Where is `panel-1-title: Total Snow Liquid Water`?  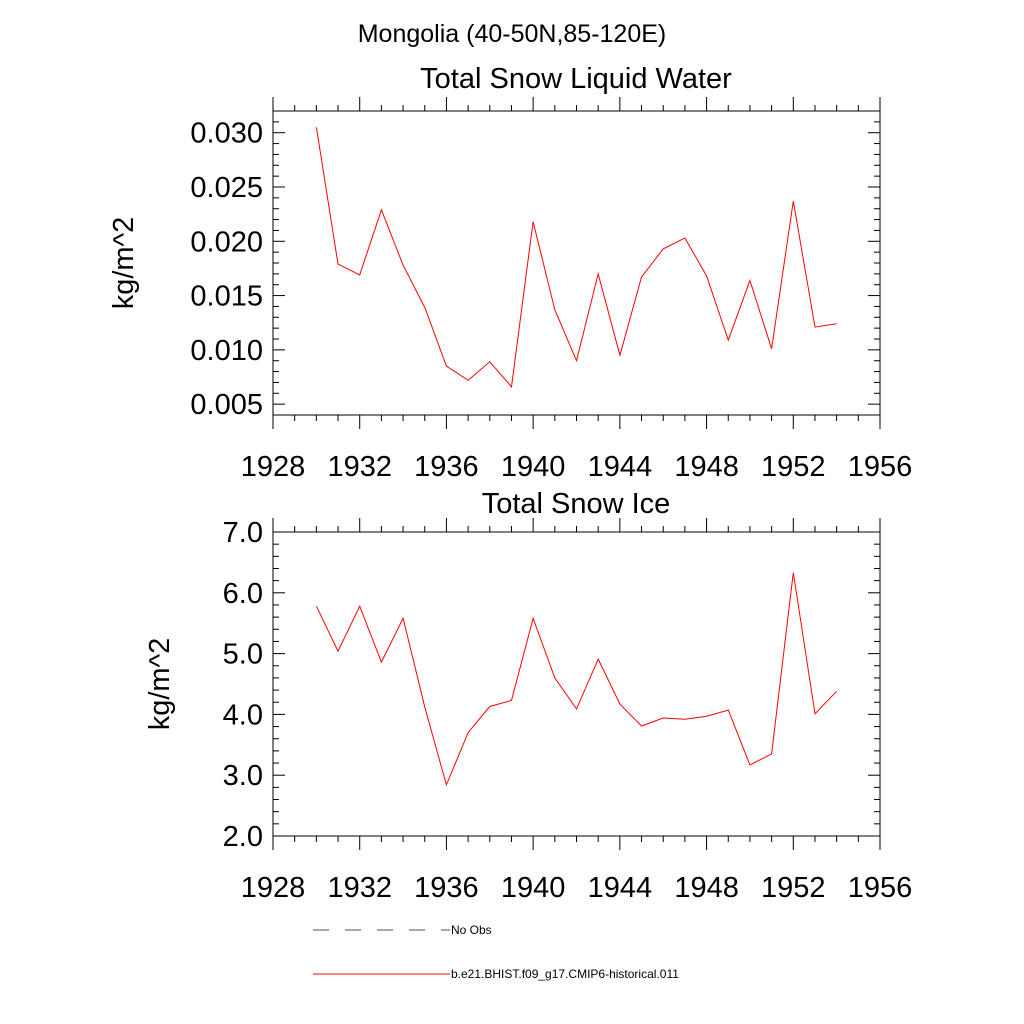
panel-1-title: Total Snow Liquid Water is located at coordinates (576, 79).